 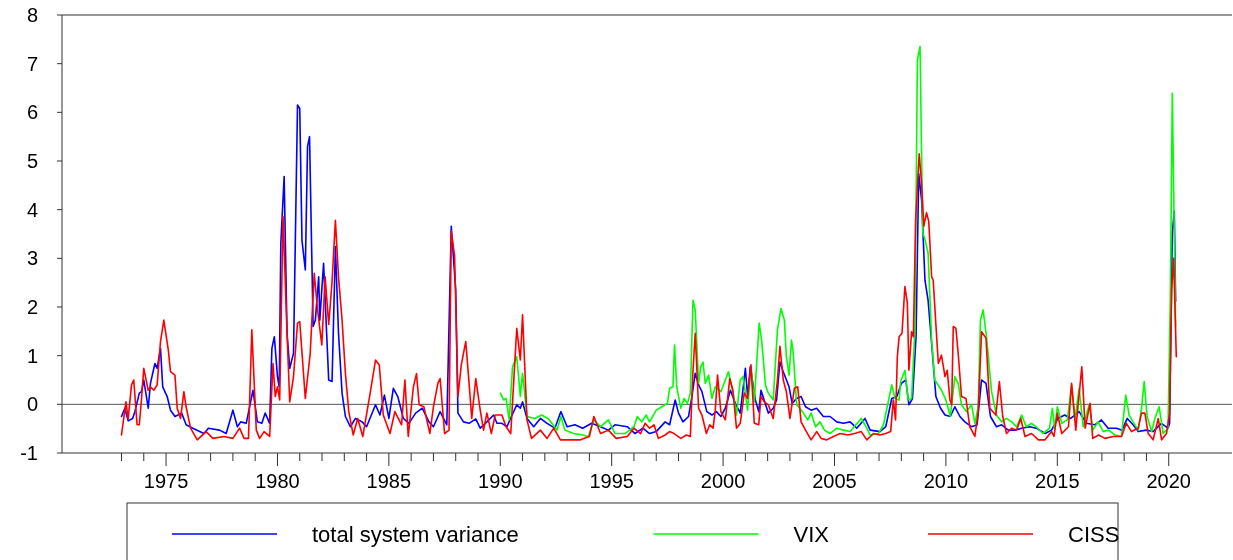 What do you see at coordinates (723, 481) in the screenshot?
I see `x-tick-label: 2000` at bounding box center [723, 481].